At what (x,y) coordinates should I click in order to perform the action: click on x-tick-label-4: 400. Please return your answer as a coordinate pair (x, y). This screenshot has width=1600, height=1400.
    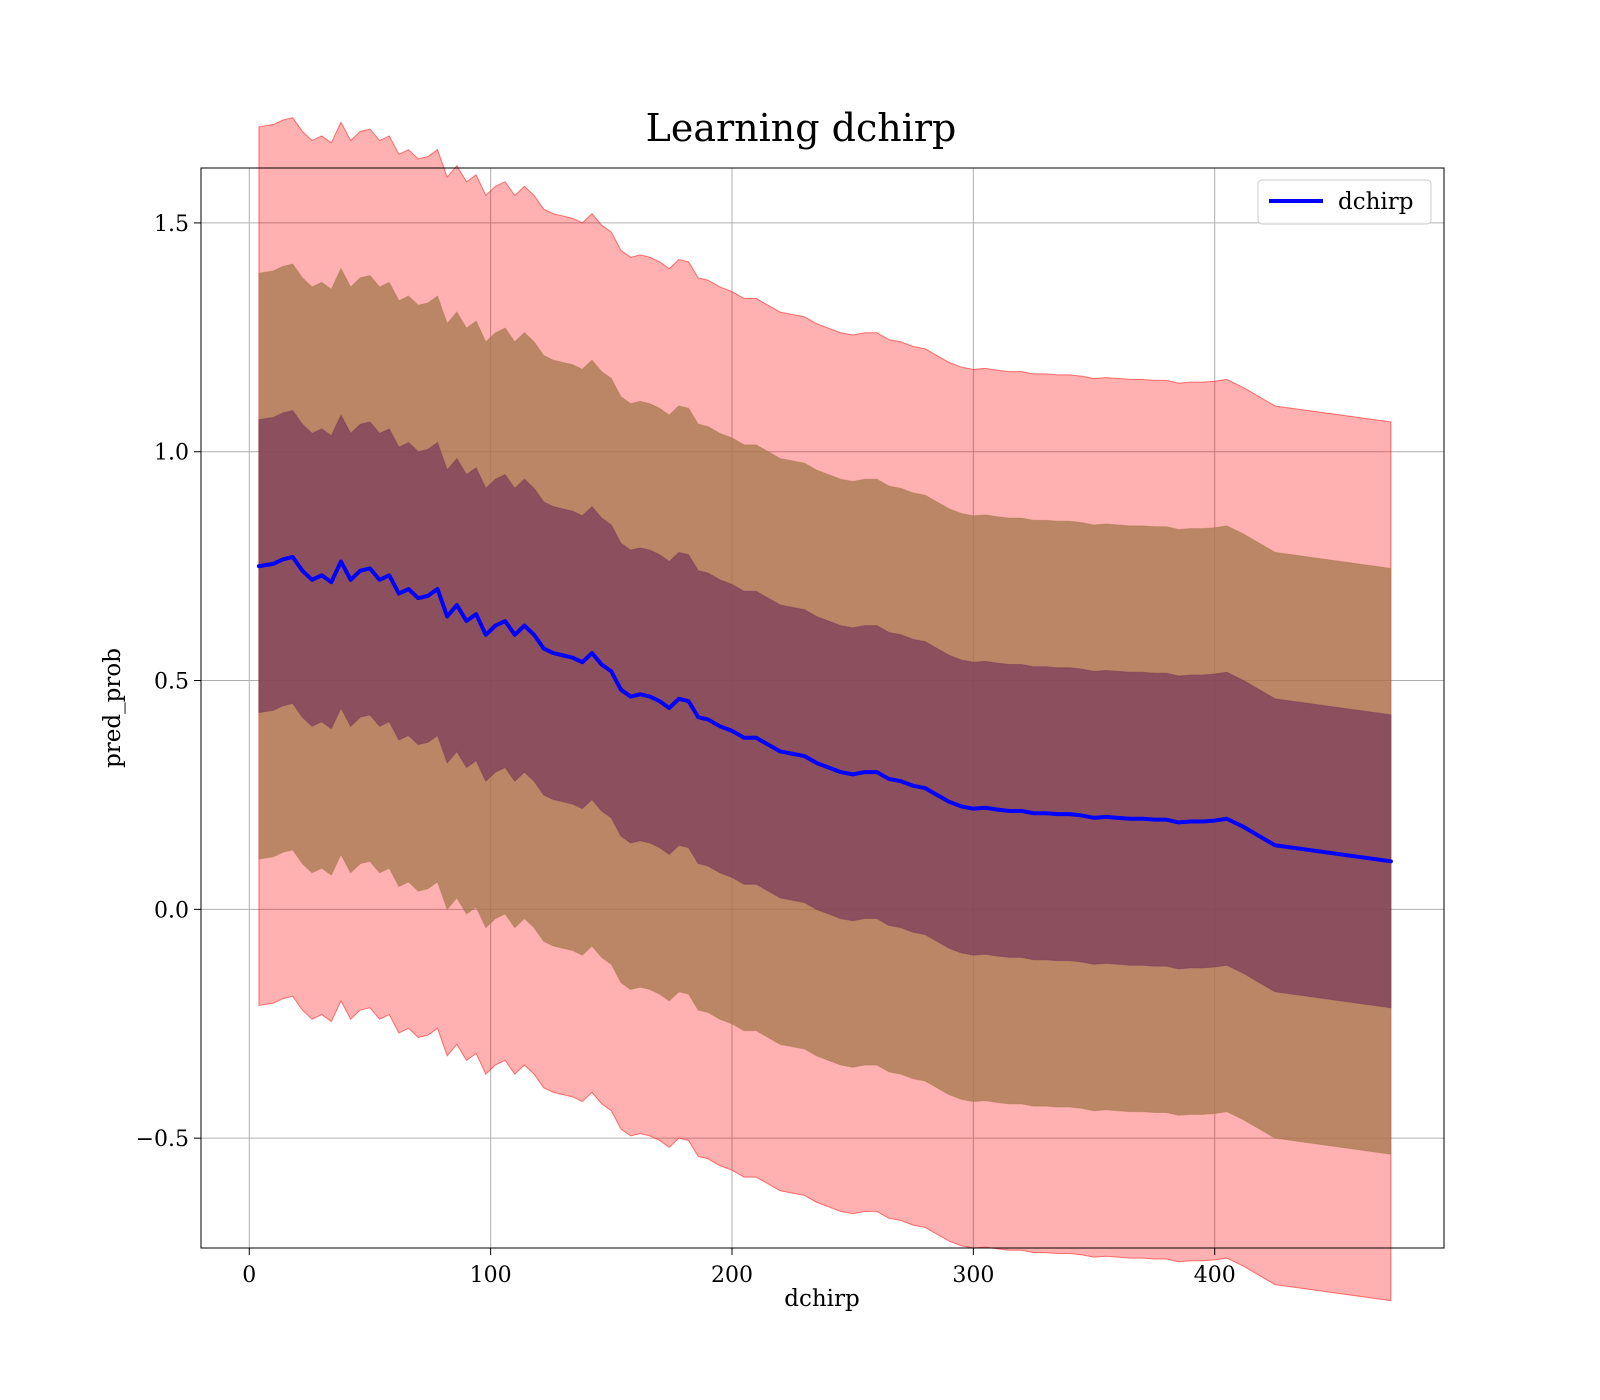
    Looking at the image, I should click on (1215, 1275).